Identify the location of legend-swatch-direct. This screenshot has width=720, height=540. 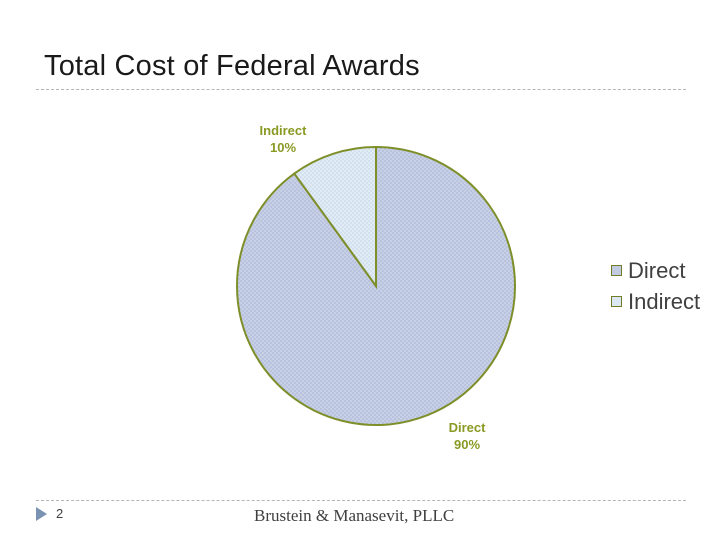
(616, 270).